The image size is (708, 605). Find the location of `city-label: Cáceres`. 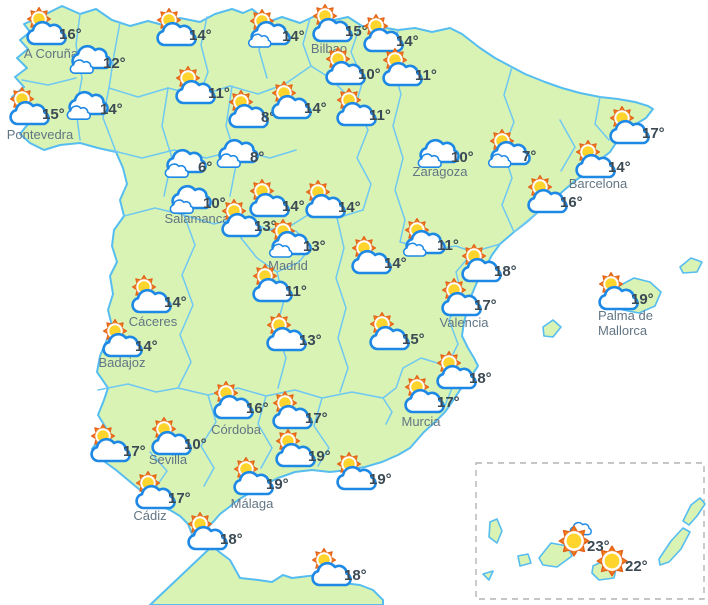

city-label: Cáceres is located at coordinates (153, 321).